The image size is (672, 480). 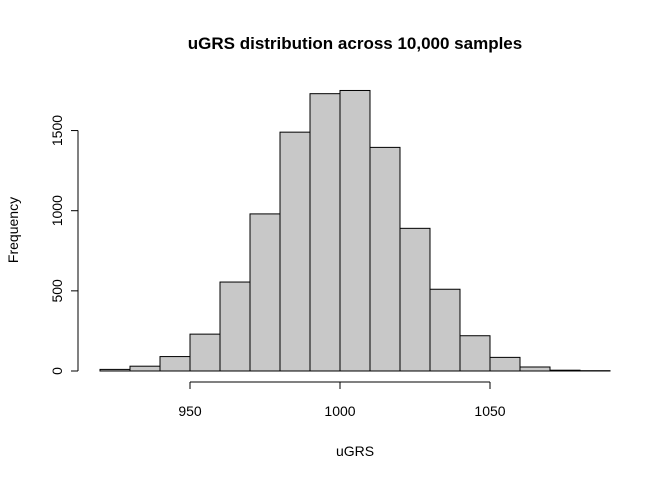 I want to click on y-axis: 0 500 1000 1500, so click(x=64, y=245).